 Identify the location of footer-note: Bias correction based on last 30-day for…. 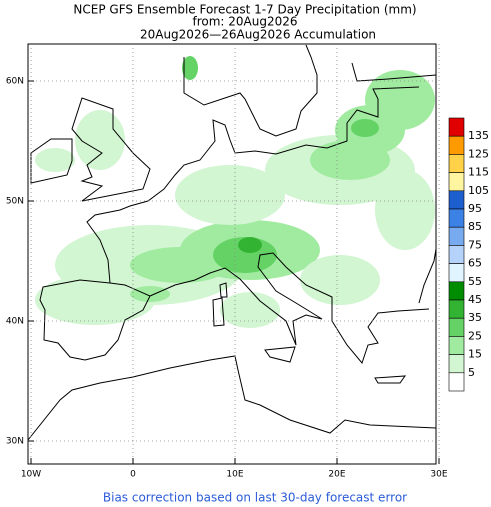
(255, 498).